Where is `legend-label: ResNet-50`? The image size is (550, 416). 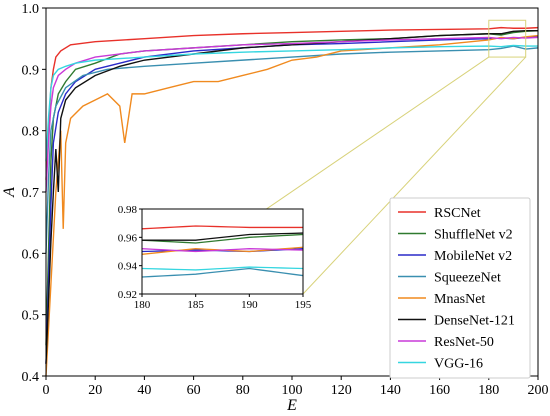
legend-label: ResNet-50 is located at coordinates (464, 342).